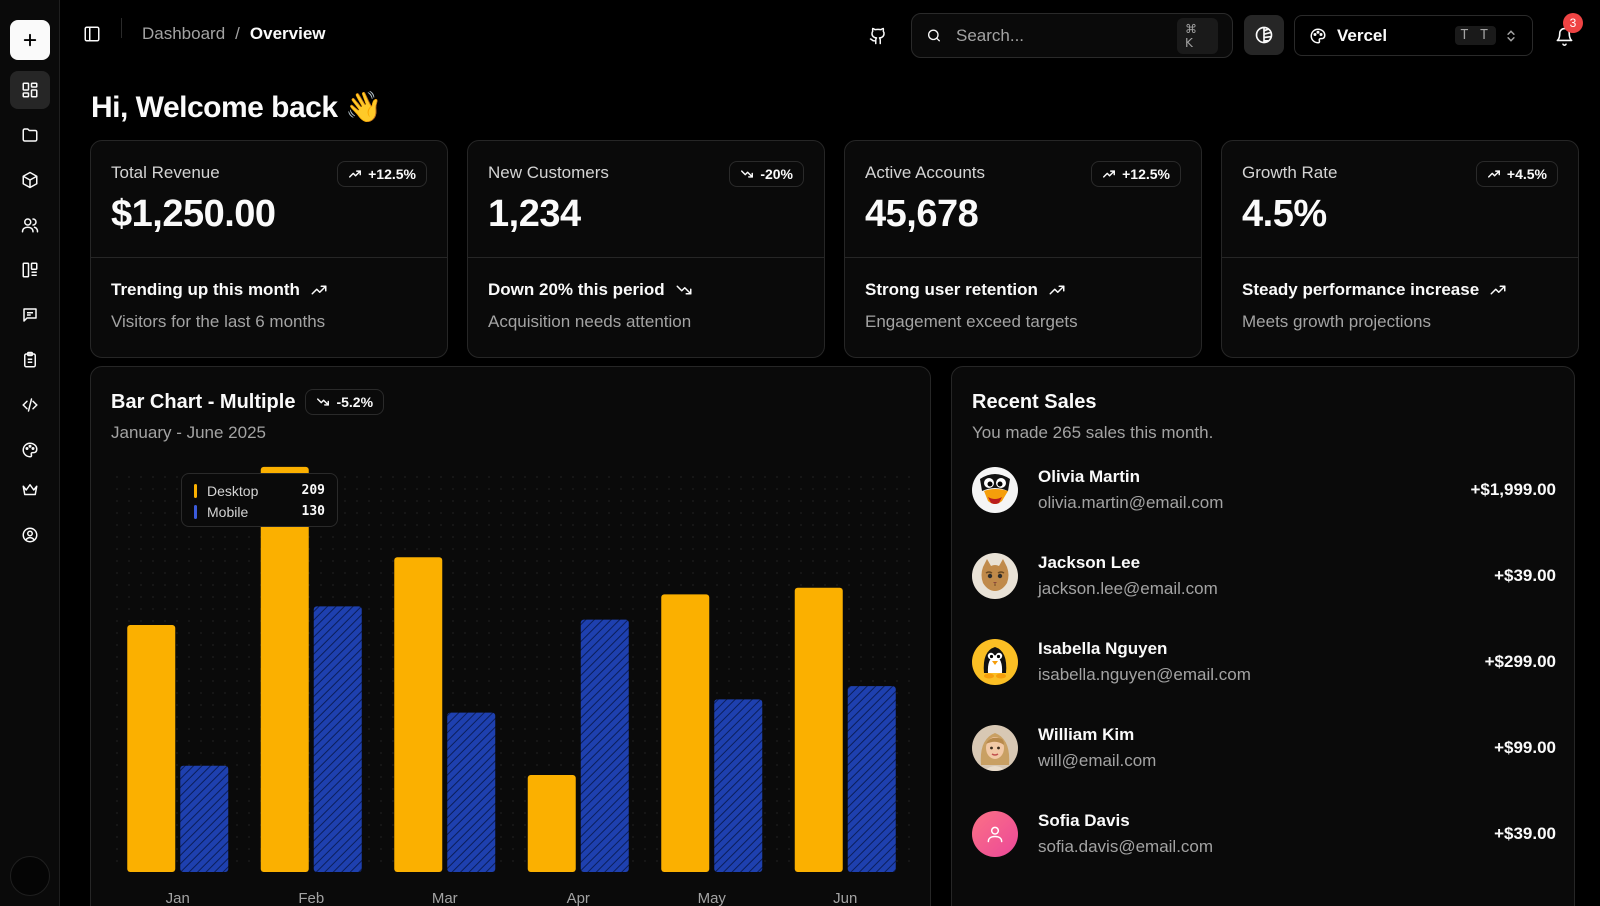 This screenshot has height=906, width=1600. I want to click on users-icon, so click(30, 225).